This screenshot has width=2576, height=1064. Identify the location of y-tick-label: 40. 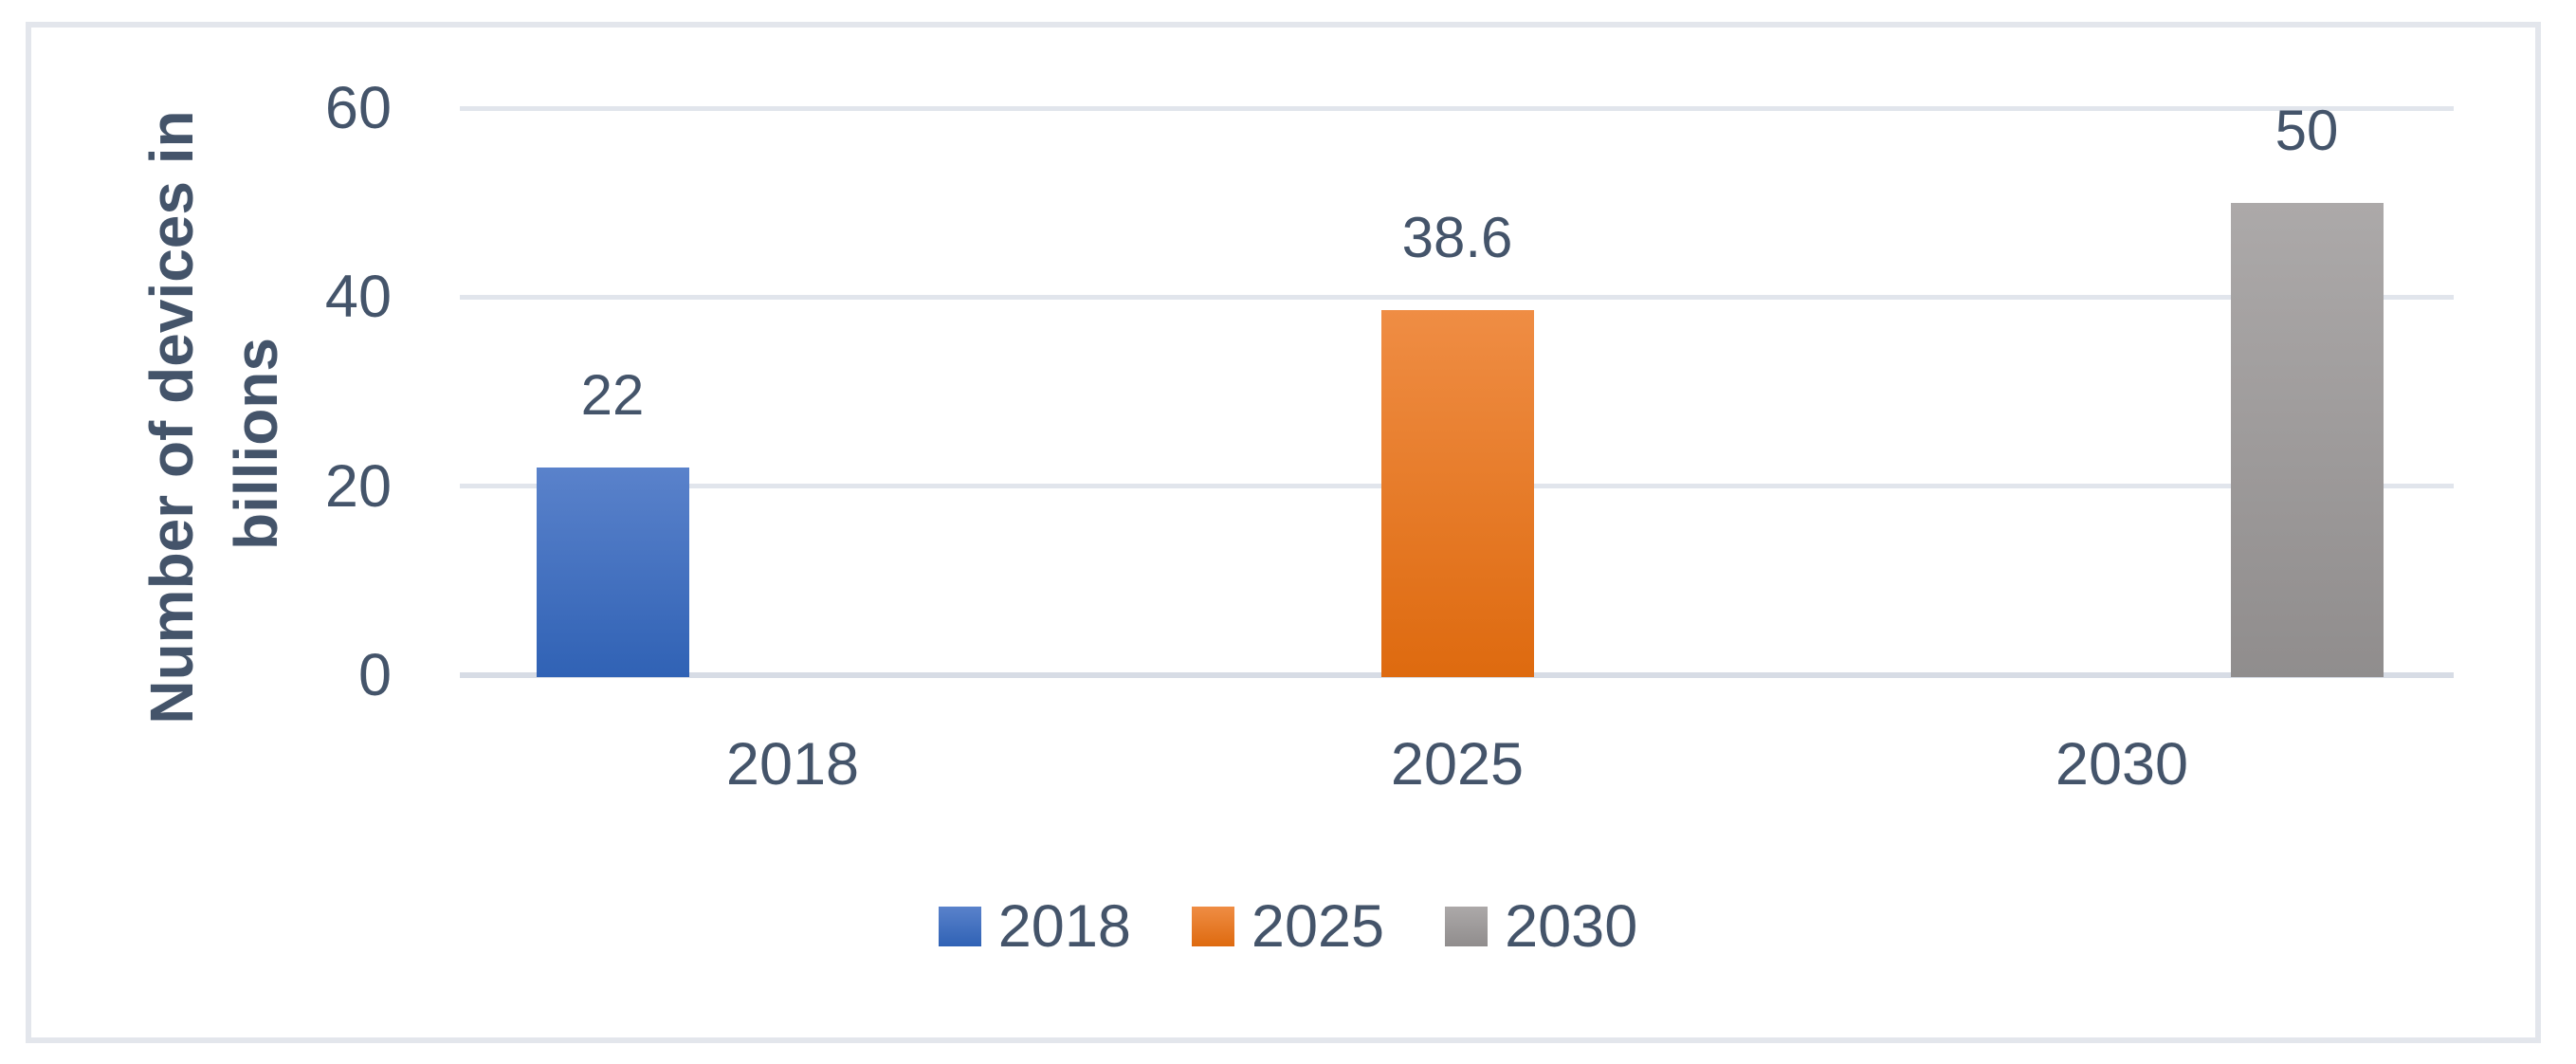
(358, 297).